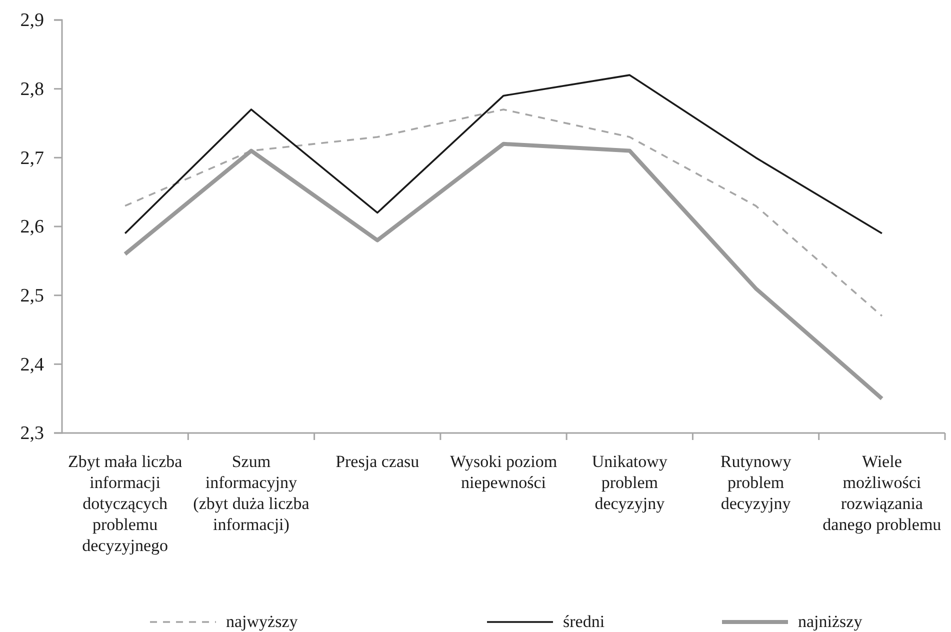  I want to click on y-tick-label: 2,4, so click(32, 365).